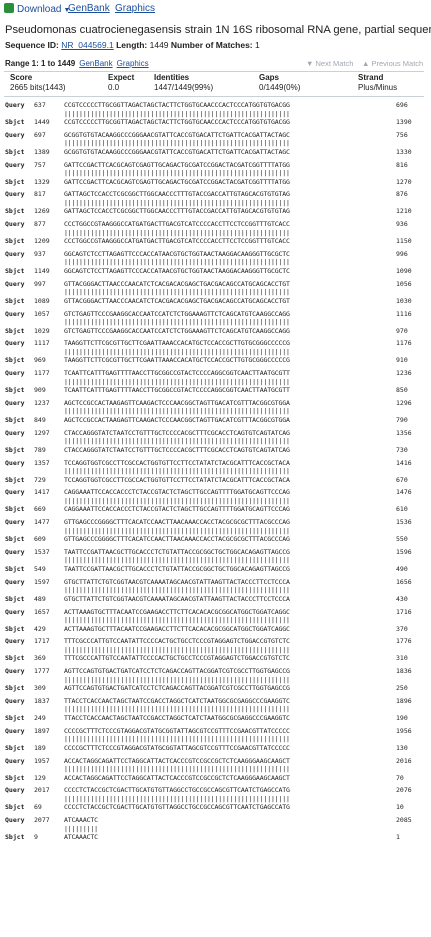 This screenshot has width=431, height=937. What do you see at coordinates (402, 658) in the screenshot?
I see `subject-end: 310` at bounding box center [402, 658].